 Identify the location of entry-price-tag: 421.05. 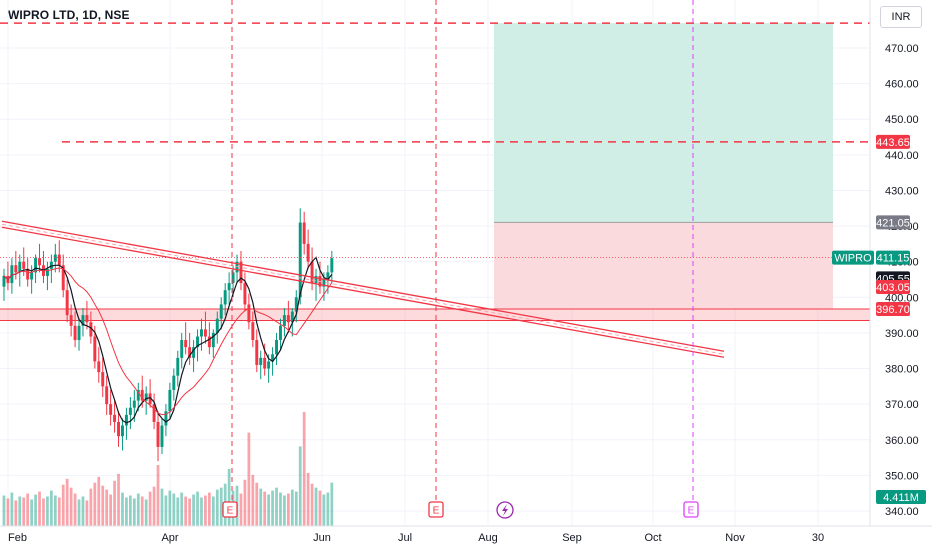
(893, 222).